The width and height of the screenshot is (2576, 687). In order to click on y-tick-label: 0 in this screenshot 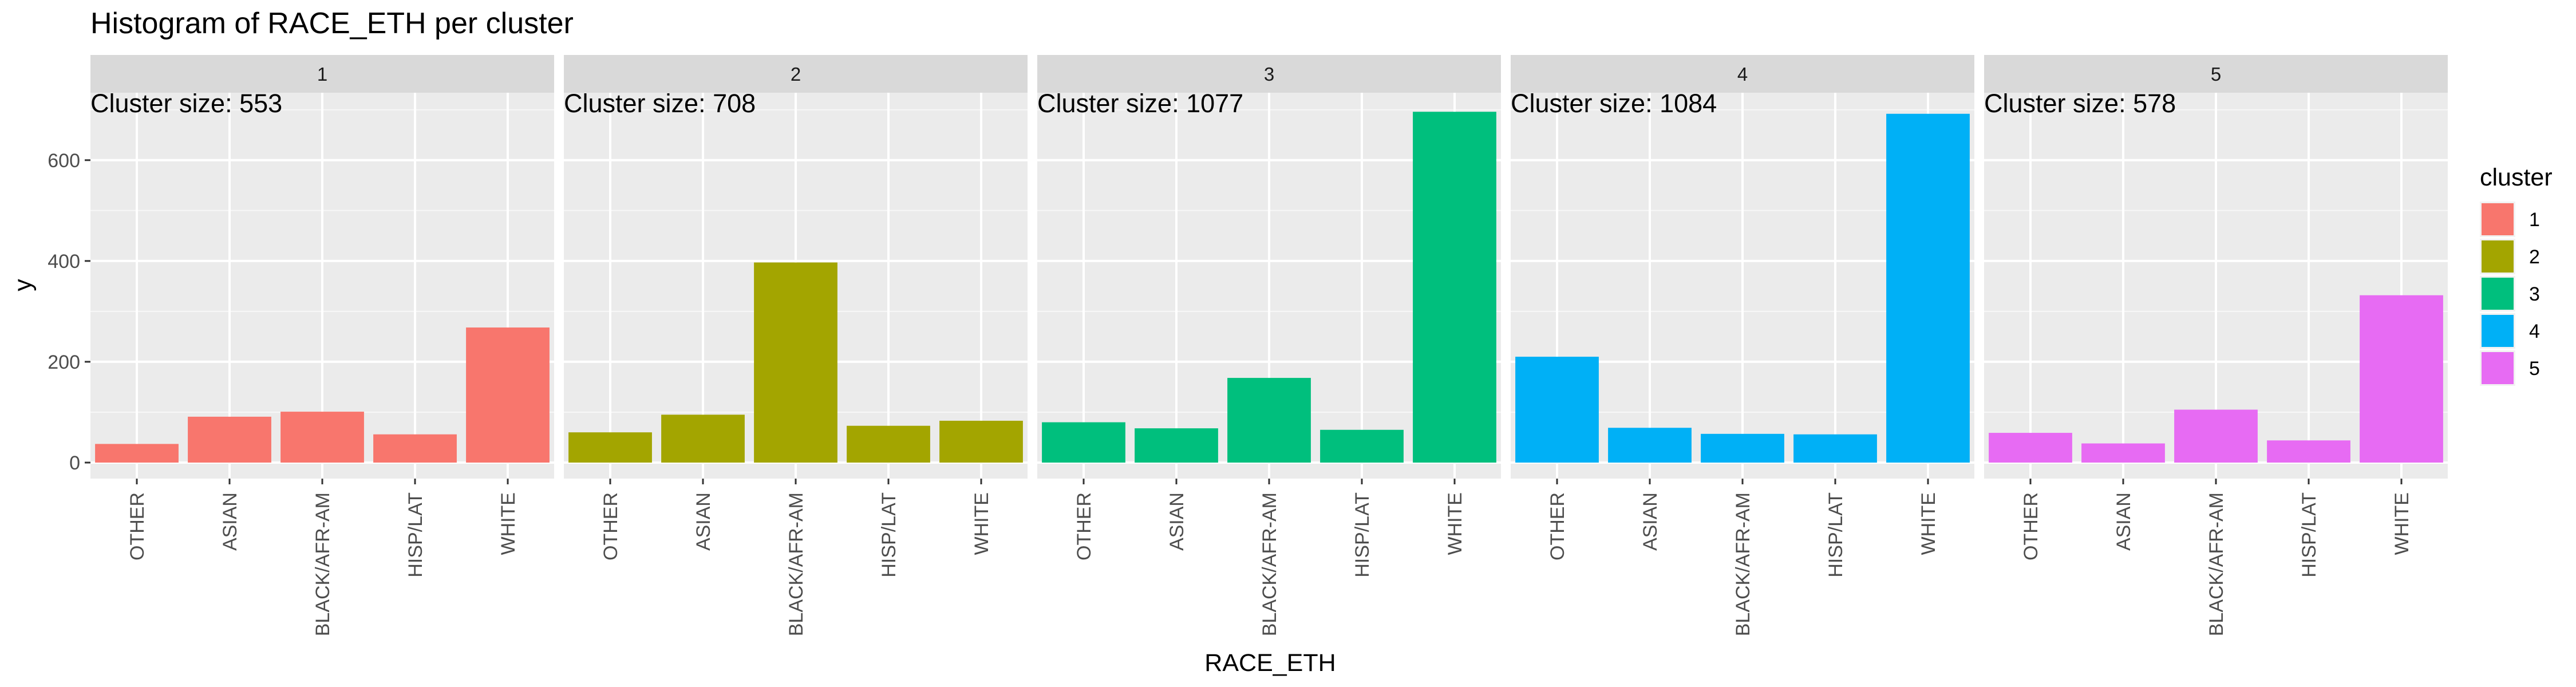, I will do `click(74, 463)`.